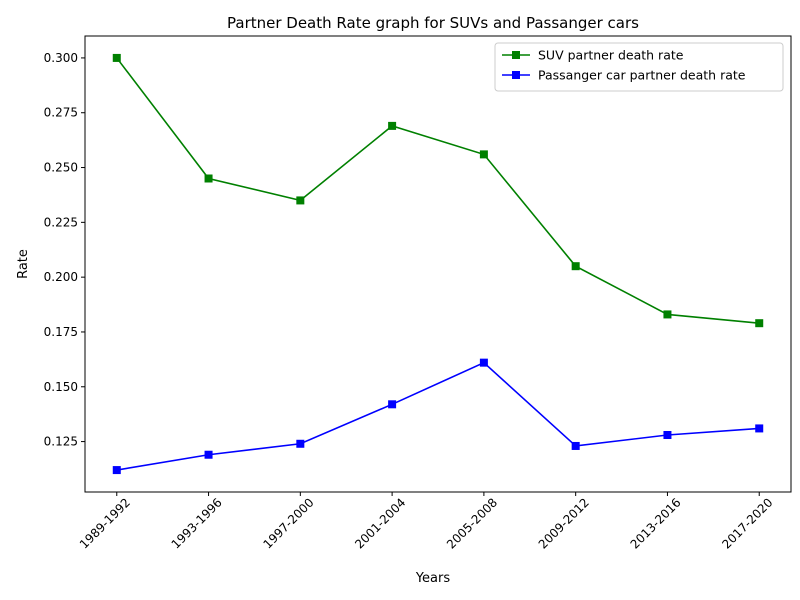  Describe the element at coordinates (61, 387) in the screenshot. I see `y-tick-label: 0.150` at that location.